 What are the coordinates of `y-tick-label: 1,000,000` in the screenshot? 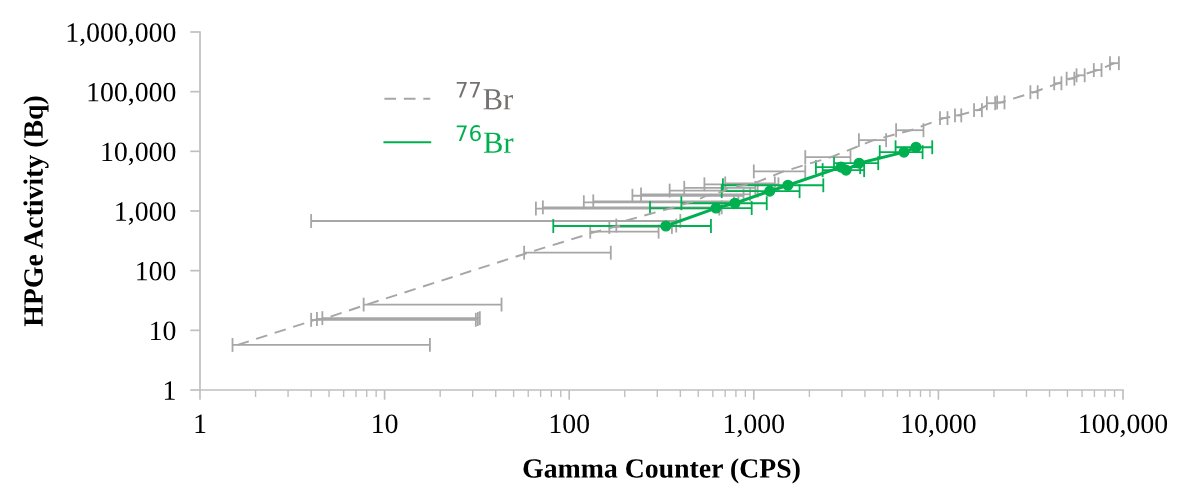 It's located at (121, 34).